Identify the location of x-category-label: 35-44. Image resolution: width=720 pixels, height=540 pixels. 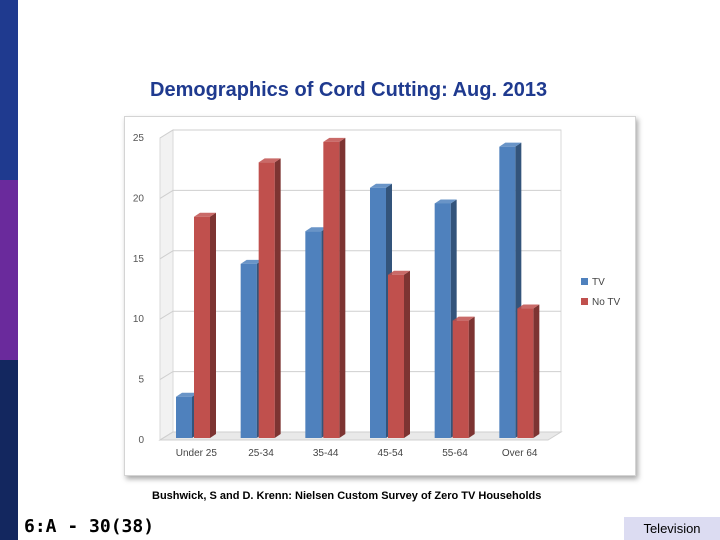
(326, 453).